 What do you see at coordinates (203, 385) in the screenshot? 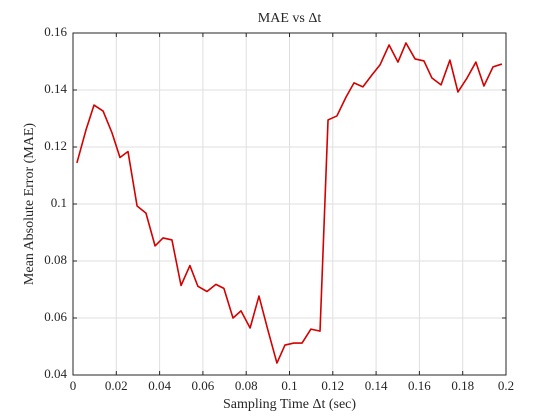
I see `x-tick-label: 0.06` at bounding box center [203, 385].